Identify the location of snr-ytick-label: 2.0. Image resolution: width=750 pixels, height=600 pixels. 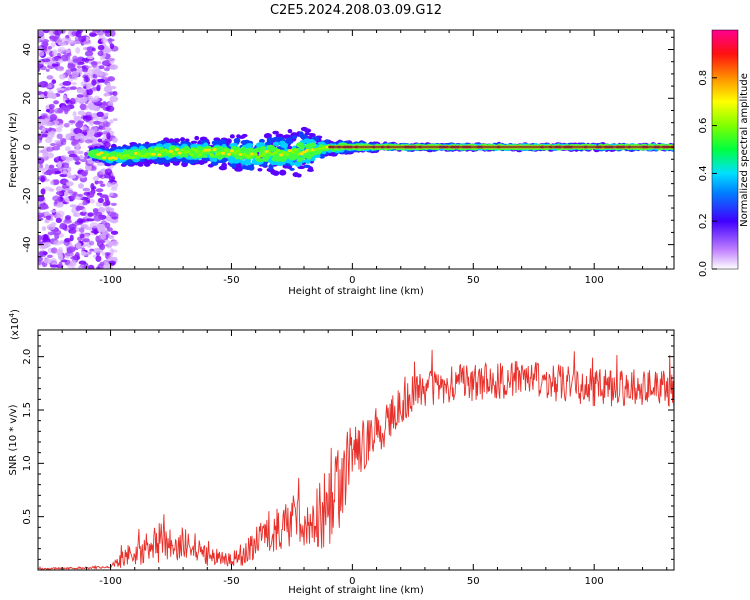
(27, 357).